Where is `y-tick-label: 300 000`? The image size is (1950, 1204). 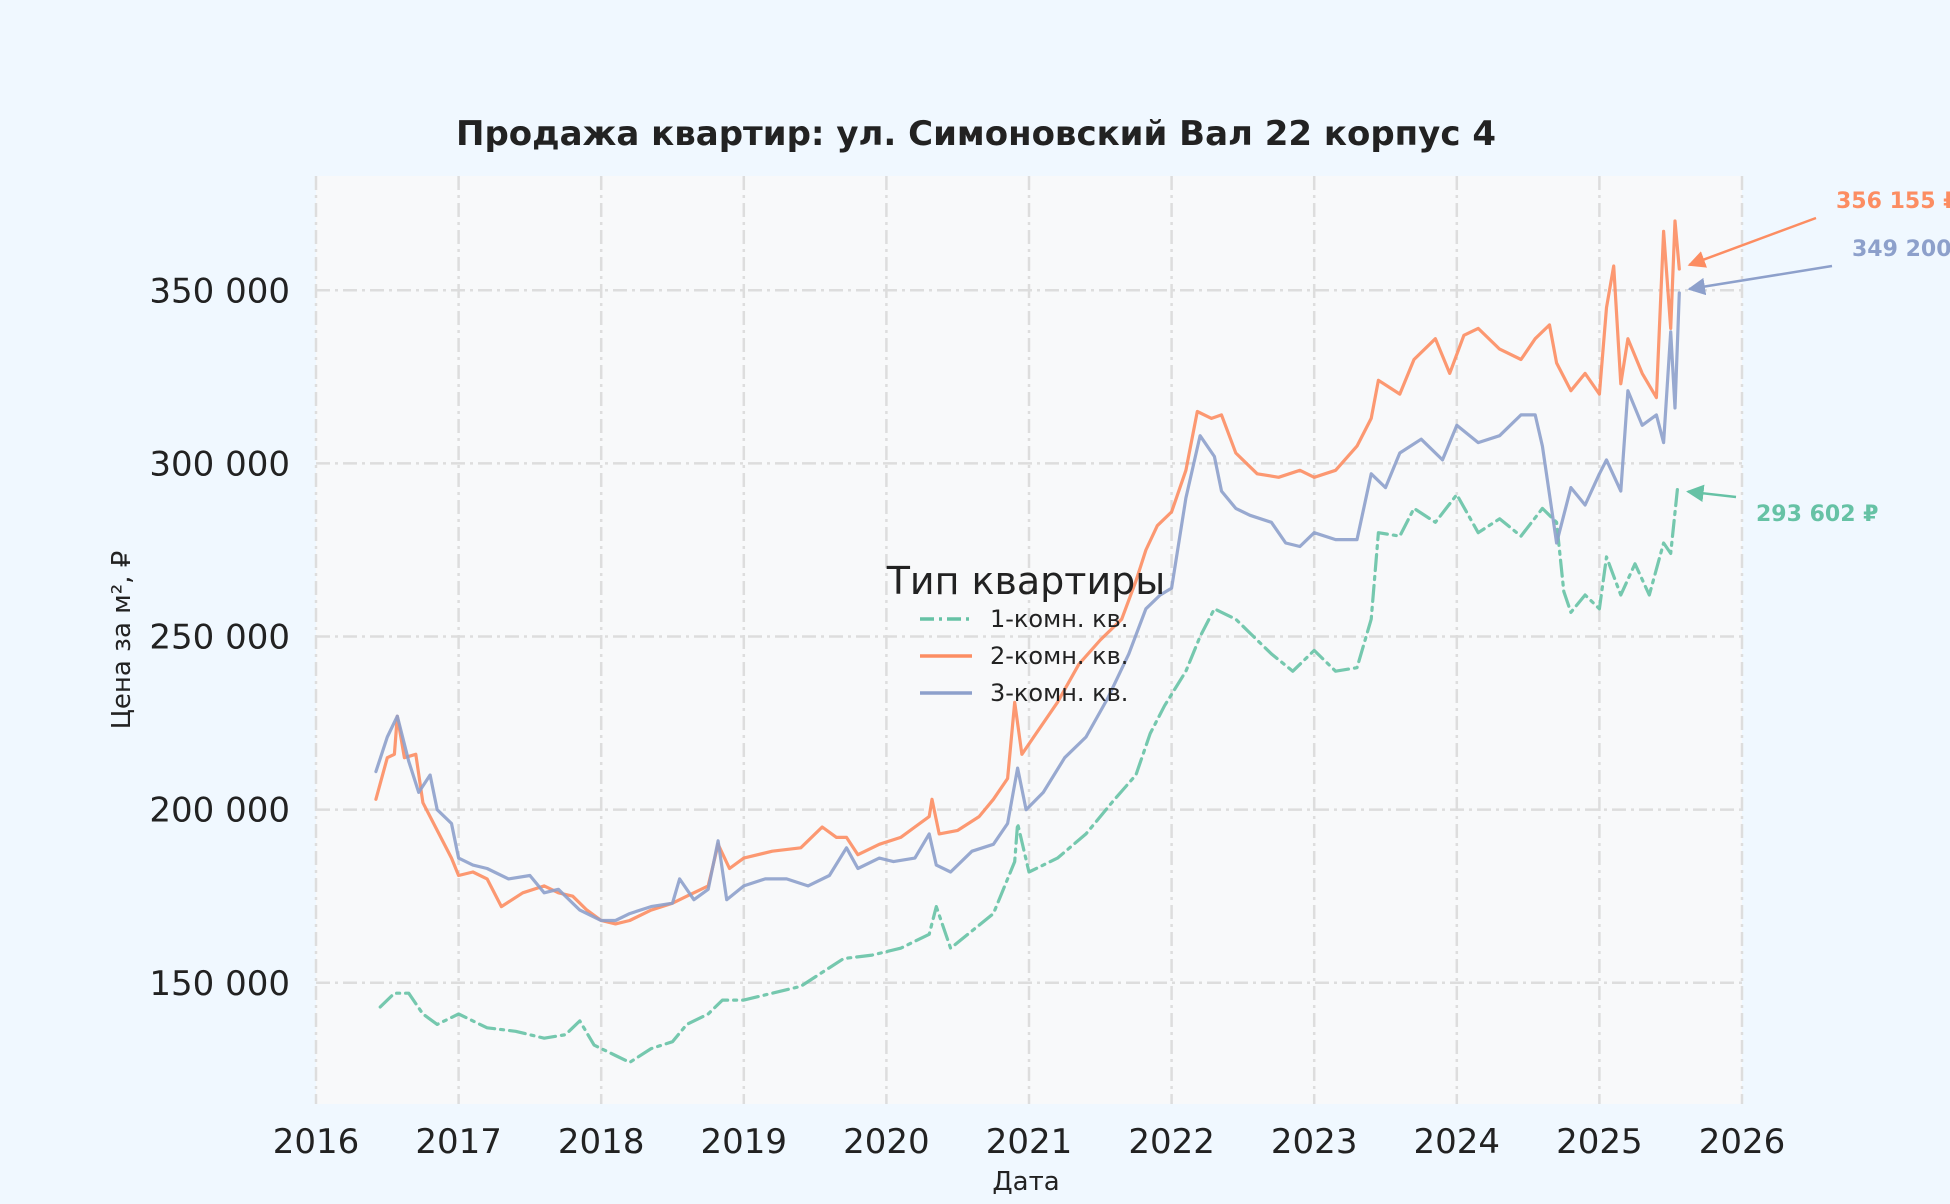
y-tick-label: 300 000 is located at coordinates (219, 464).